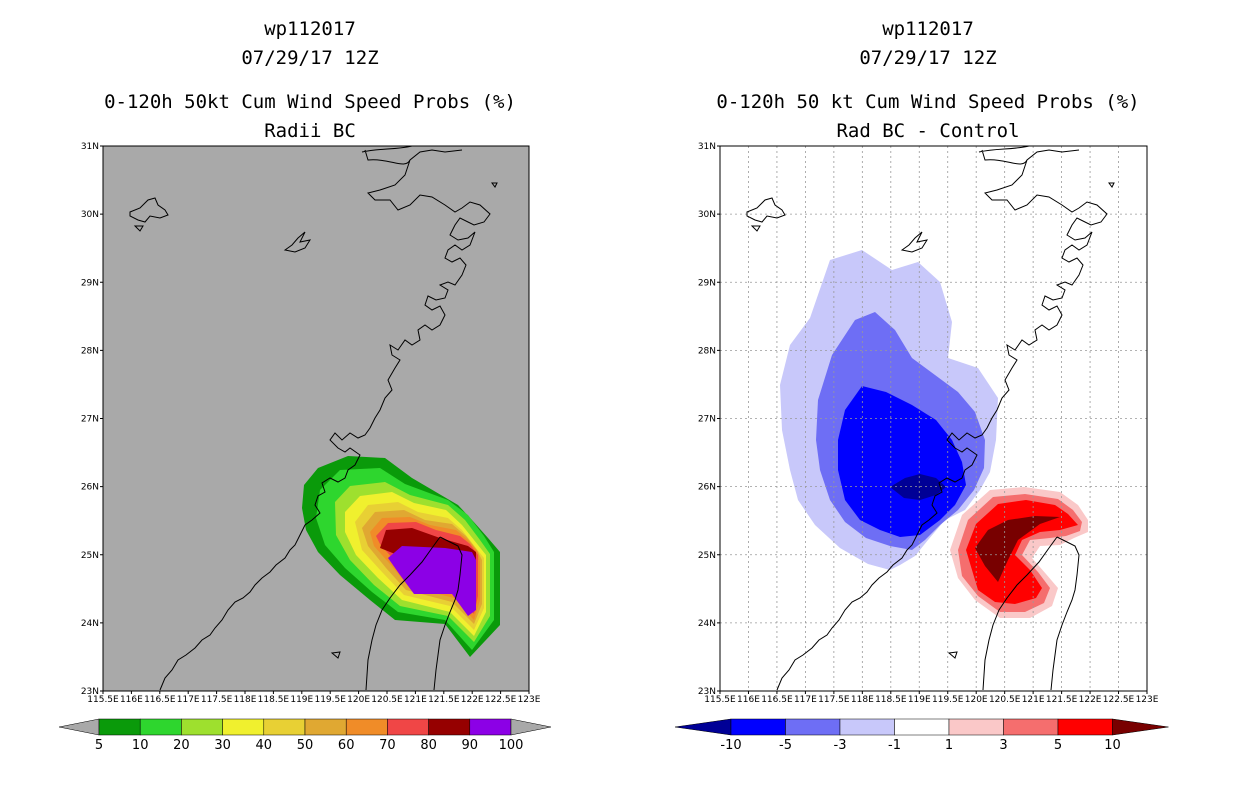 The image size is (1236, 800). Describe the element at coordinates (1119, 700) in the screenshot. I see `right-lon-label: 122.5E` at that location.